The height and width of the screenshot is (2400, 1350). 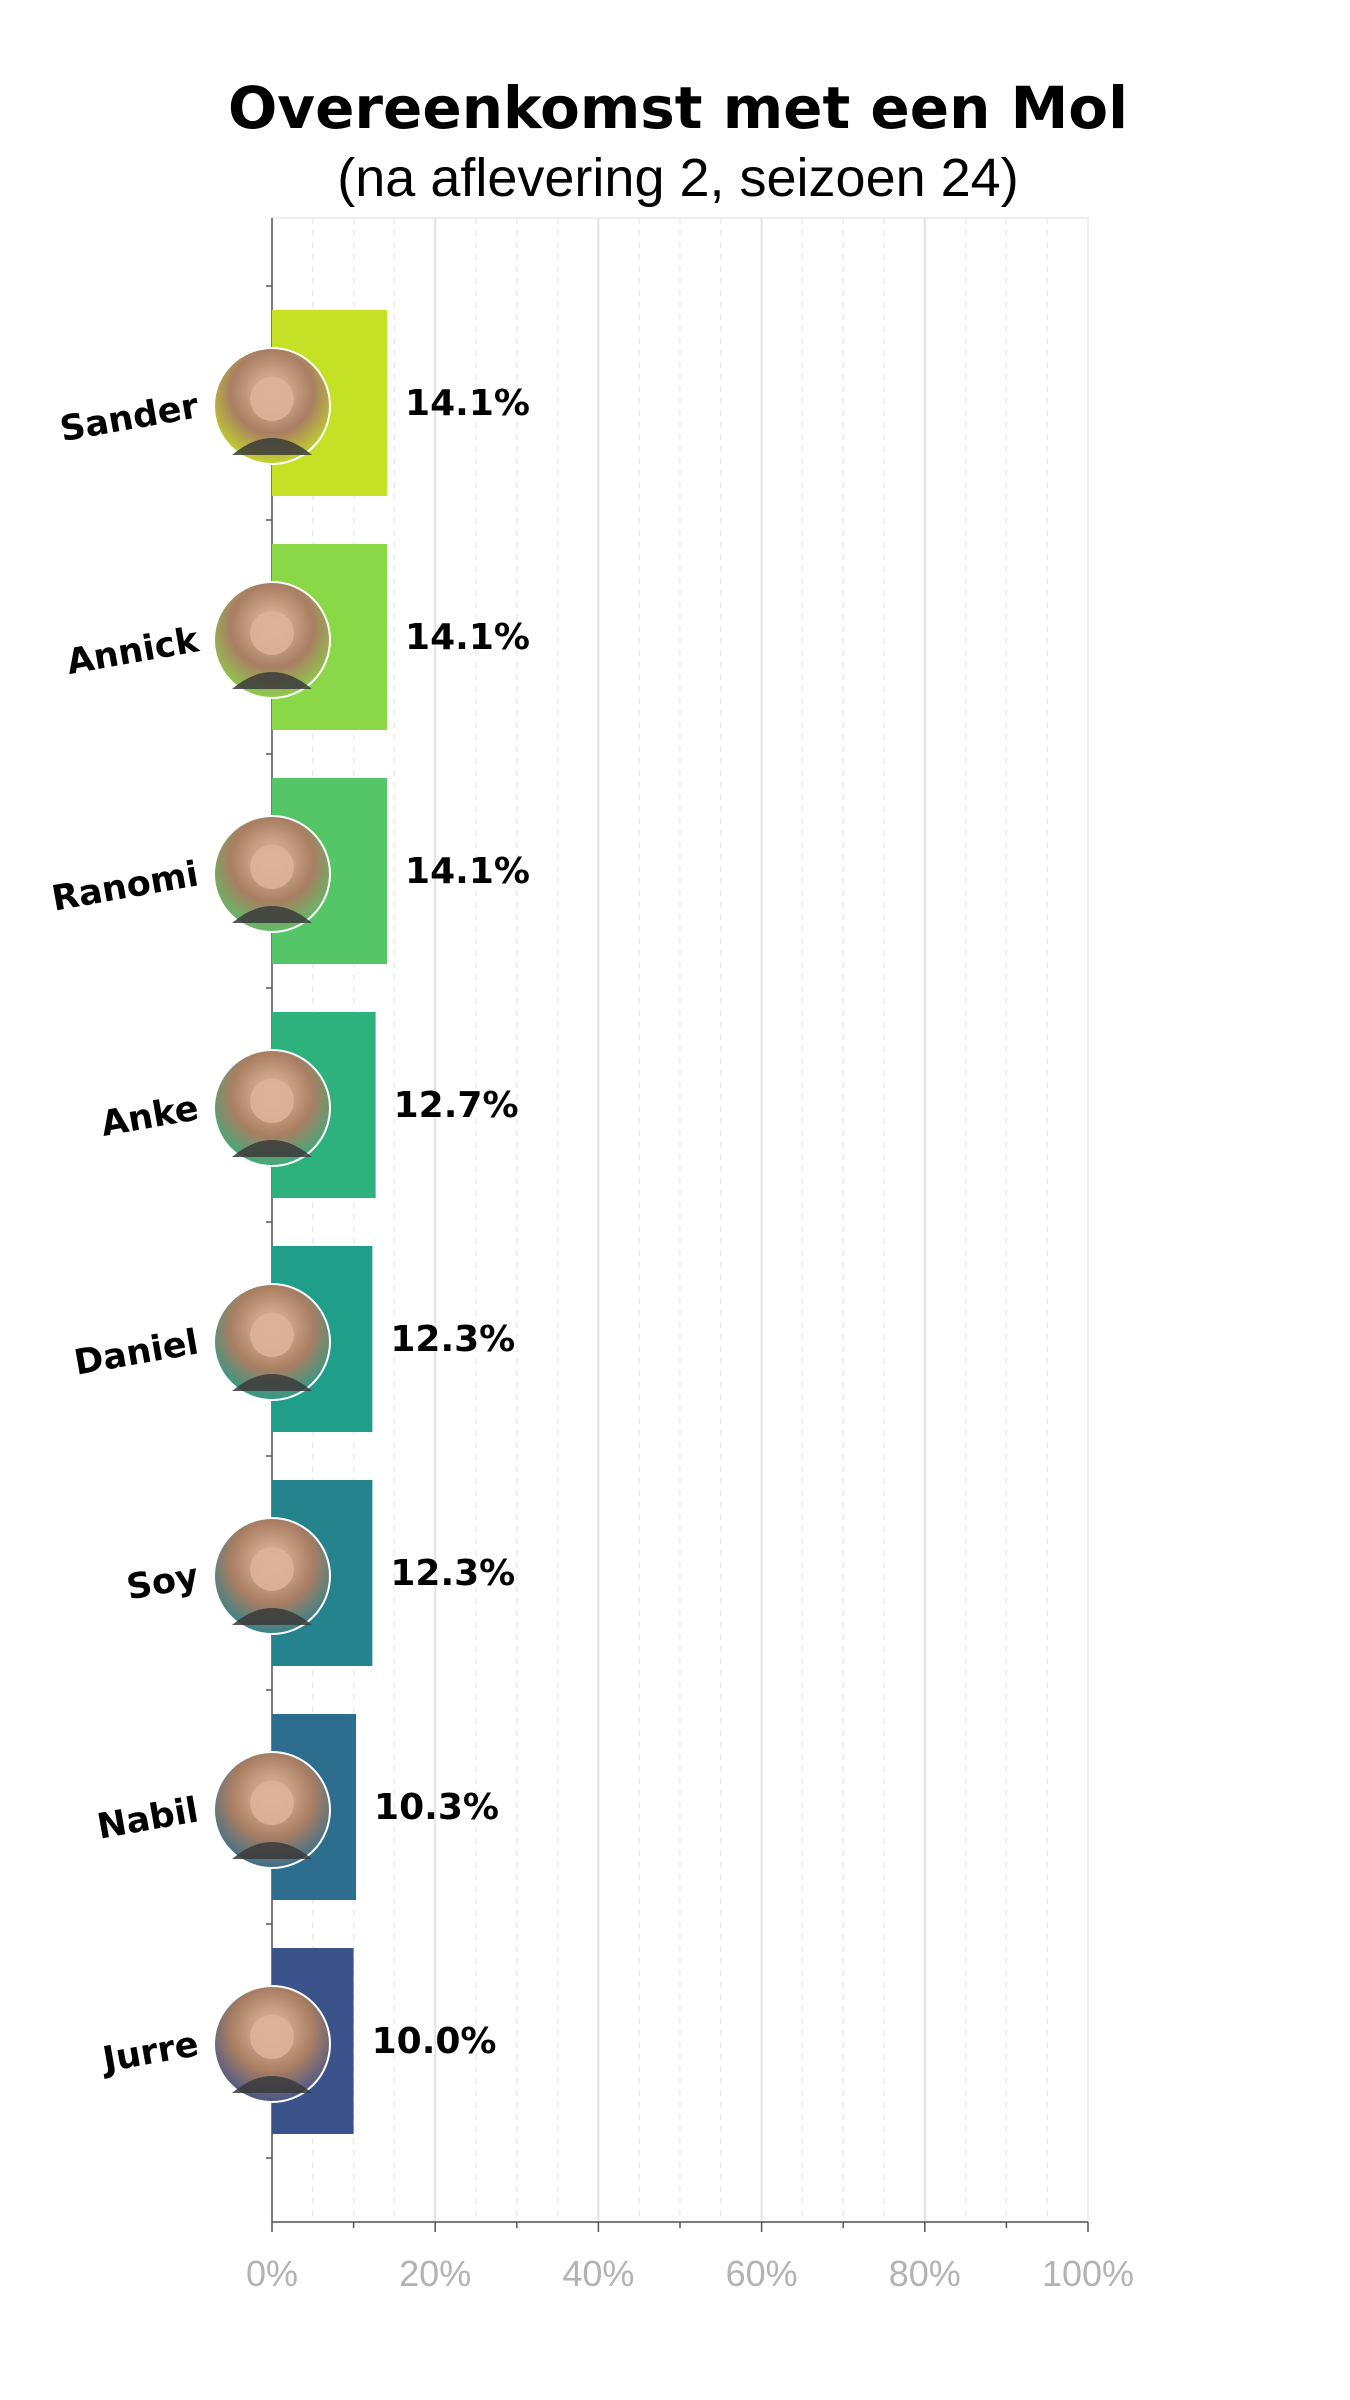 I want to click on data-label: 12.7%, so click(x=456, y=1105).